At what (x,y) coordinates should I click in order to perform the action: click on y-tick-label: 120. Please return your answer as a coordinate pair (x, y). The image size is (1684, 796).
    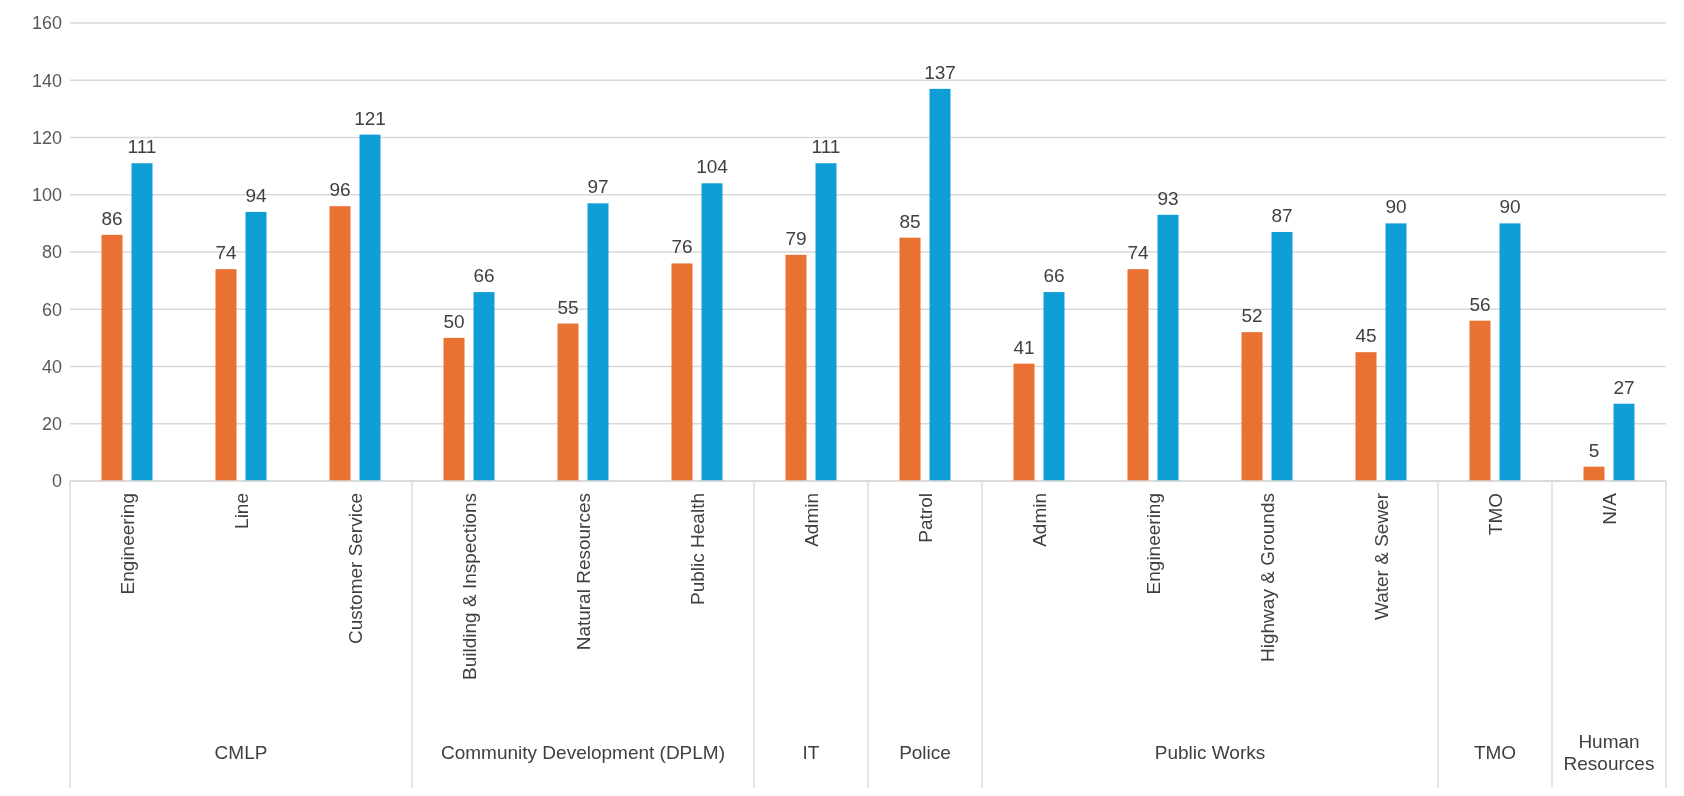
    Looking at the image, I should click on (46, 137).